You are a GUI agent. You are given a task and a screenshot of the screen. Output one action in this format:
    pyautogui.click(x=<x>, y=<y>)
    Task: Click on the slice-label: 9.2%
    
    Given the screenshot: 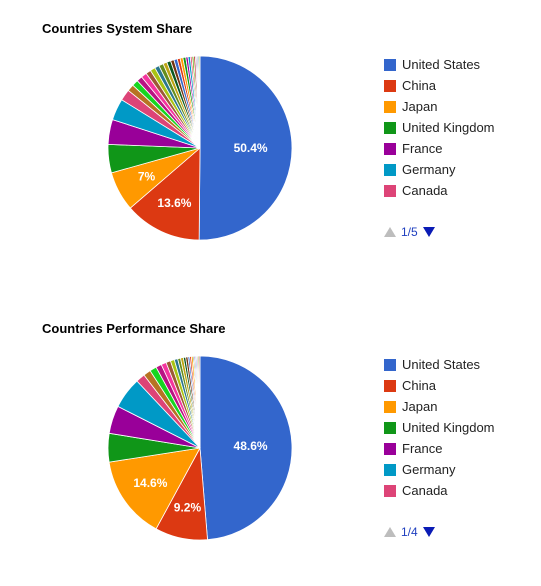 What is the action you would take?
    pyautogui.click(x=188, y=507)
    